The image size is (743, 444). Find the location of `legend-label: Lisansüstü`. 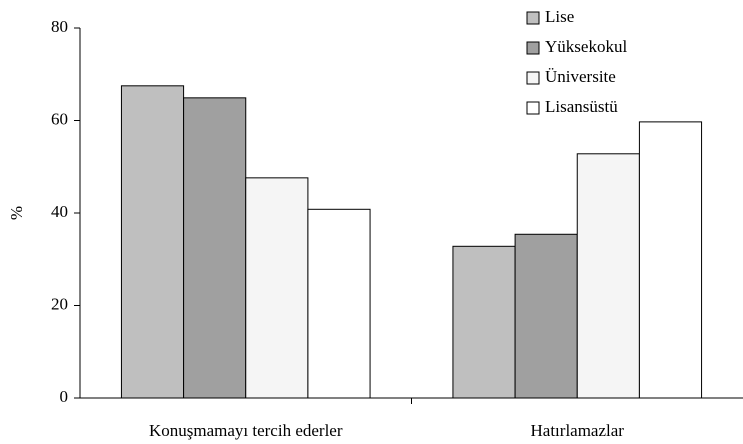

legend-label: Lisansüstü is located at coordinates (581, 106).